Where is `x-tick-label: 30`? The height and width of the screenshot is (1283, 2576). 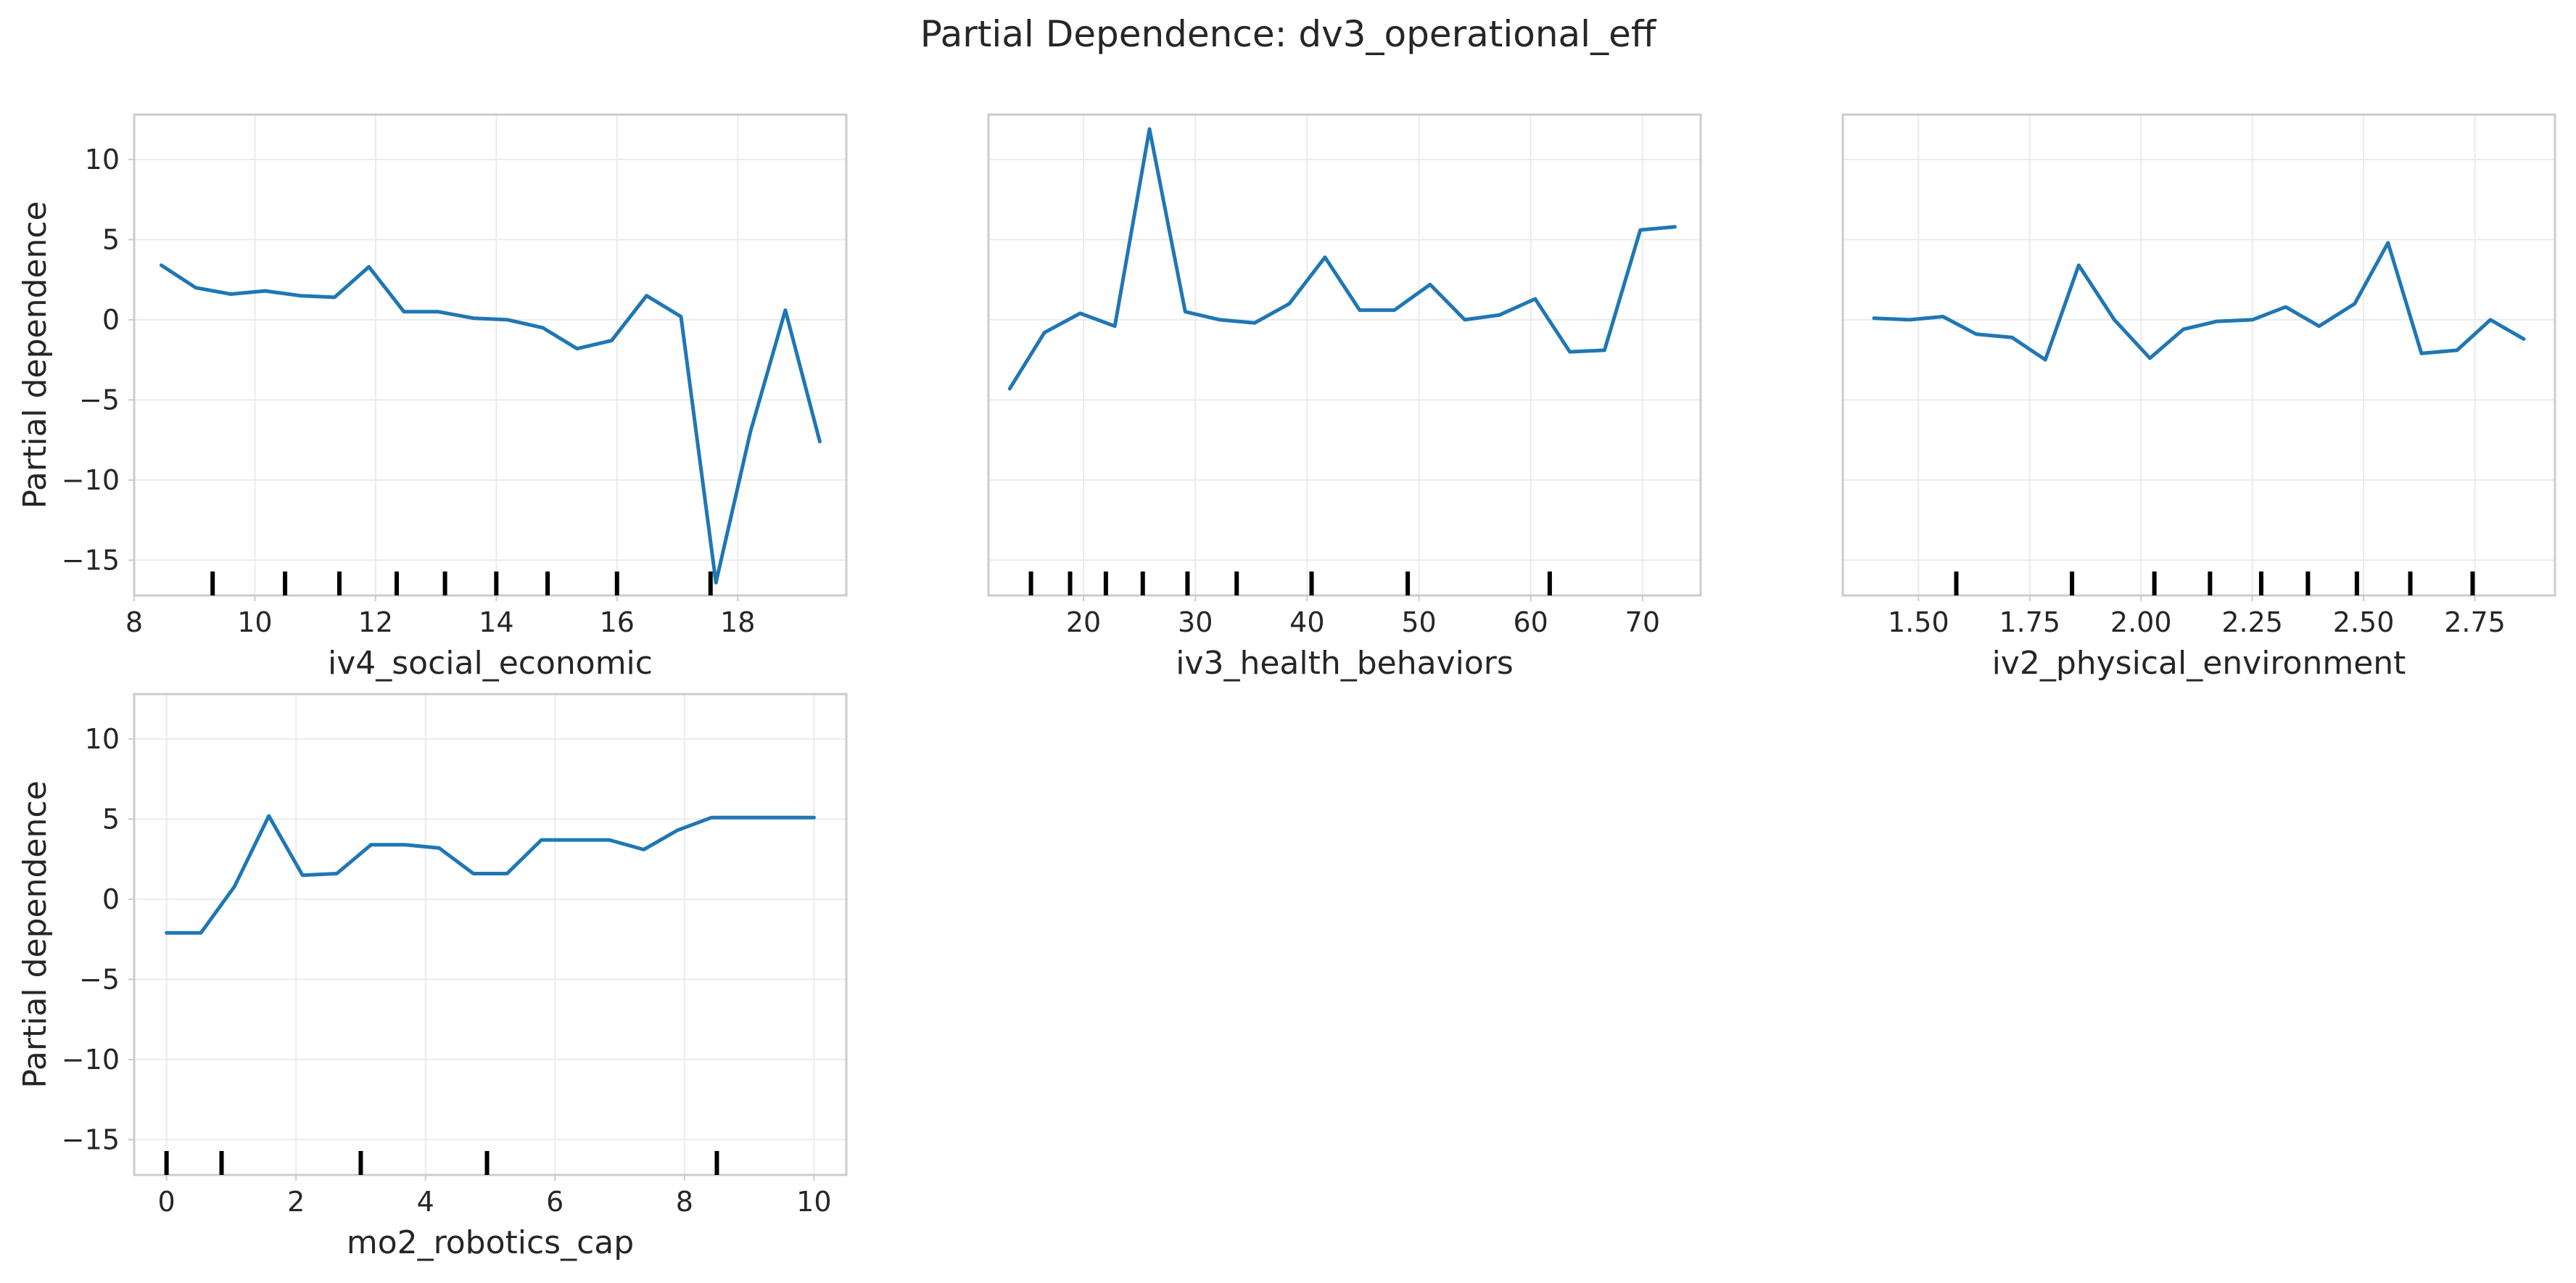
x-tick-label: 30 is located at coordinates (1195, 622).